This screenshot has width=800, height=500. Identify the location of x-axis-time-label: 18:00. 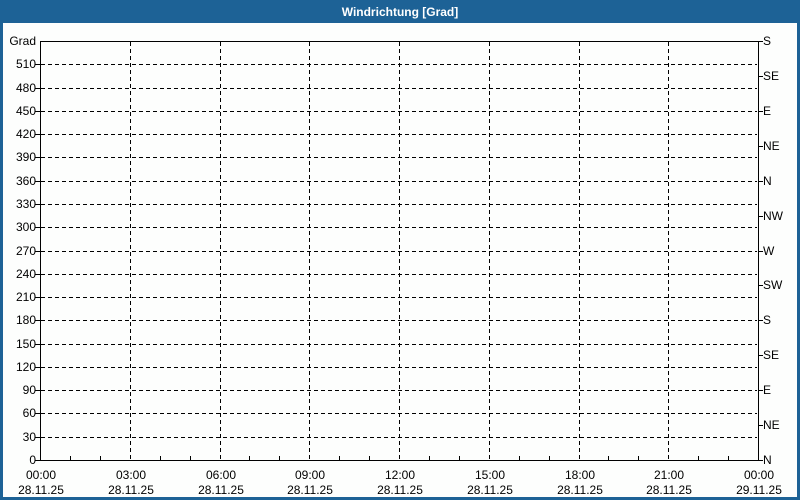
(580, 475).